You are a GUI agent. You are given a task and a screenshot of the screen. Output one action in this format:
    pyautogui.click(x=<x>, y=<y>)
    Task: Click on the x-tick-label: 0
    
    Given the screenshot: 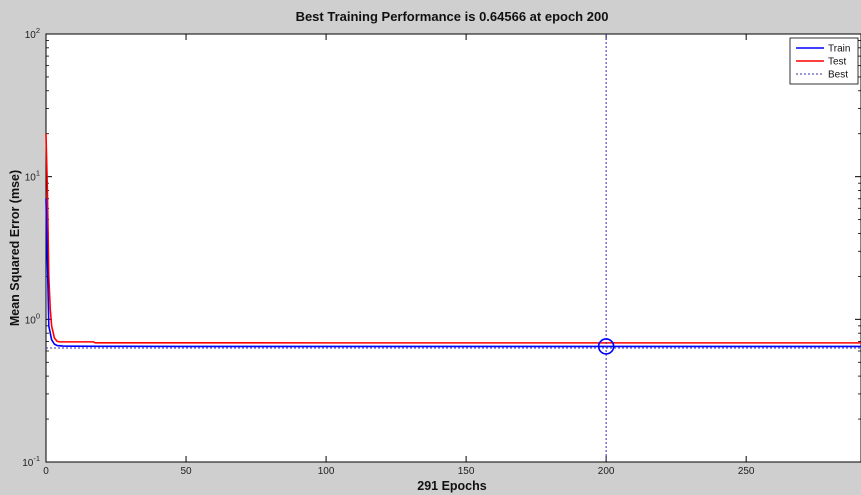 What is the action you would take?
    pyautogui.click(x=46, y=471)
    